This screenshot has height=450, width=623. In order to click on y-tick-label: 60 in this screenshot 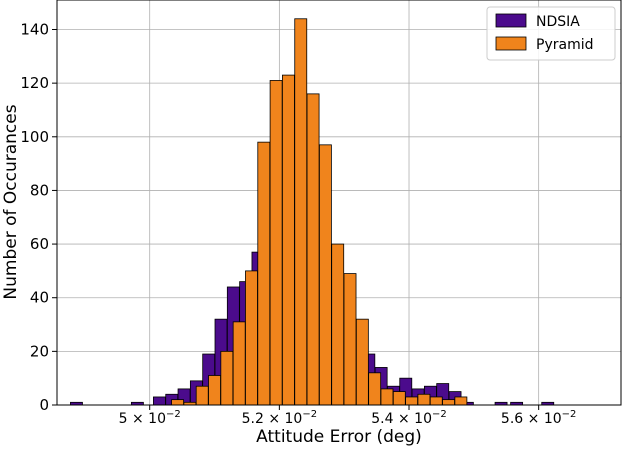, I will do `click(39, 244)`.